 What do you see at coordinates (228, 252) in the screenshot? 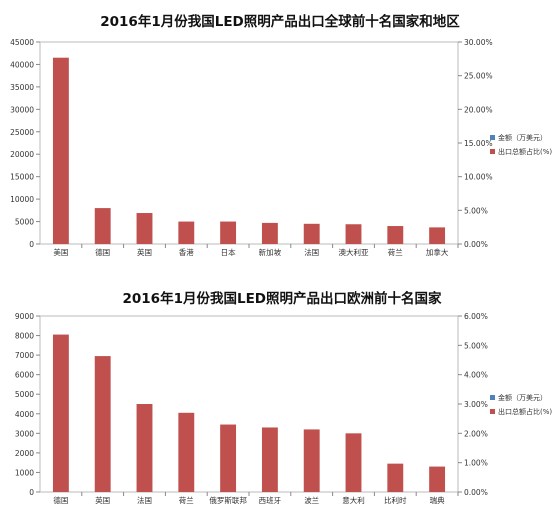
I see `x-tick-label: 日本` at bounding box center [228, 252].